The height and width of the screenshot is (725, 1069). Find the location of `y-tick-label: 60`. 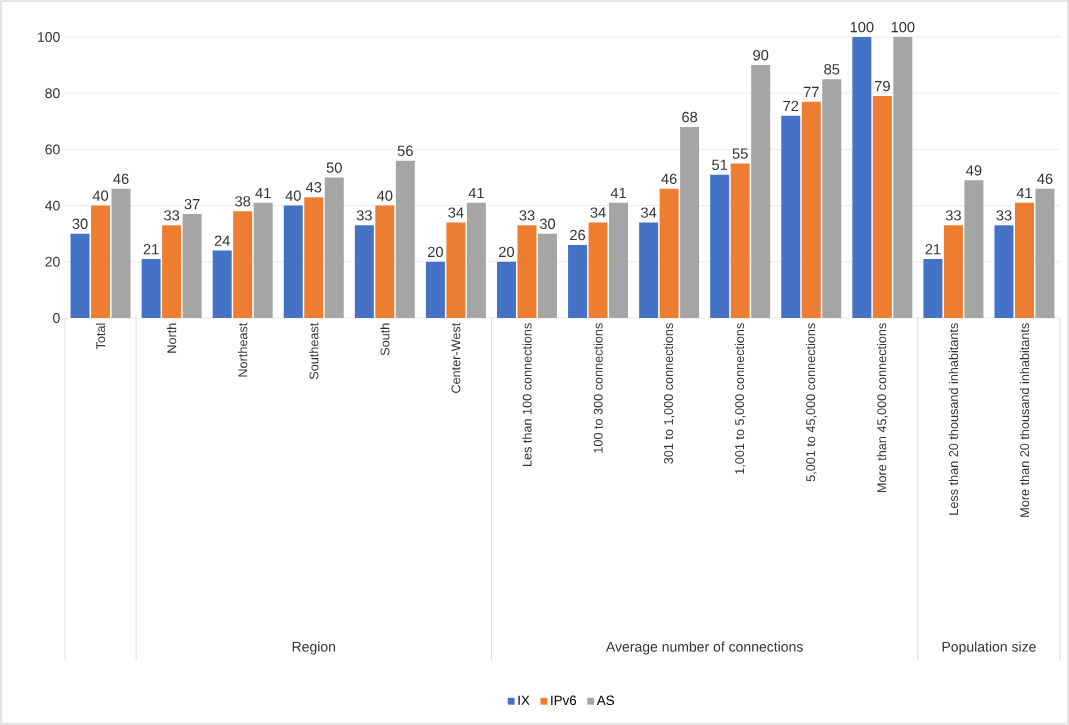

y-tick-label: 60 is located at coordinates (52, 149).